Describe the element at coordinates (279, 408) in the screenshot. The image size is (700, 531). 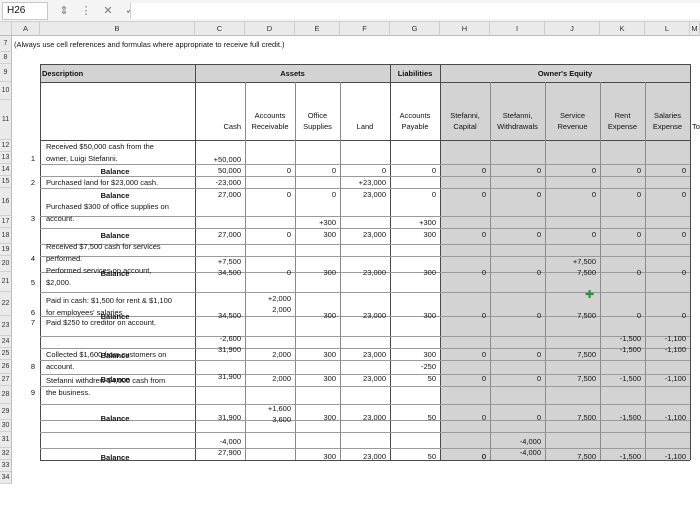
I see `ar-value: +1,600` at that location.